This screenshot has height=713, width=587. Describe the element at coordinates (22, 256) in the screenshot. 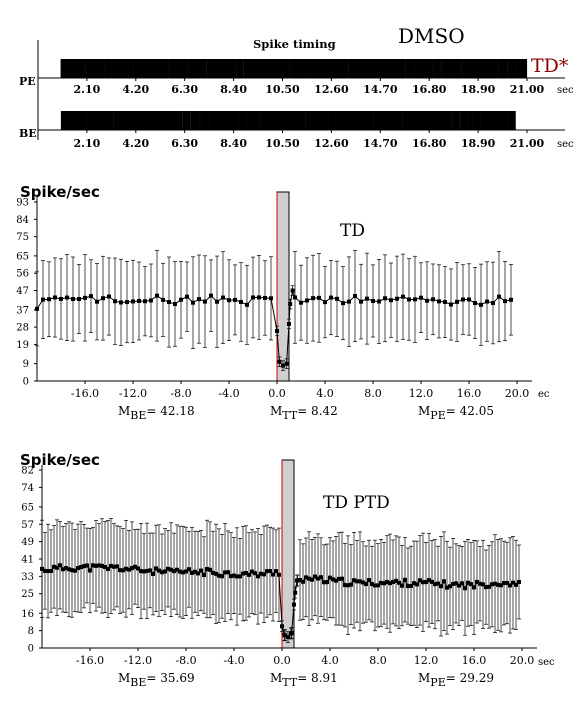

I see `psth-td-y-tick-label: 65` at that location.